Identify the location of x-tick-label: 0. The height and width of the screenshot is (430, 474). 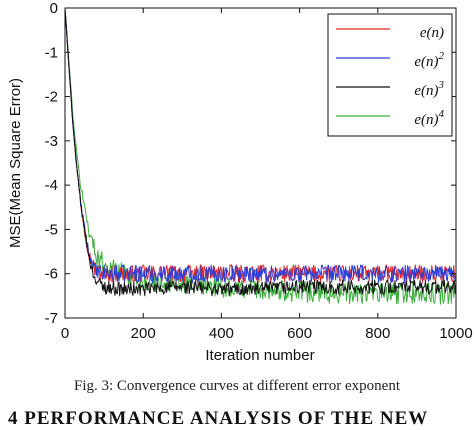
(65, 333).